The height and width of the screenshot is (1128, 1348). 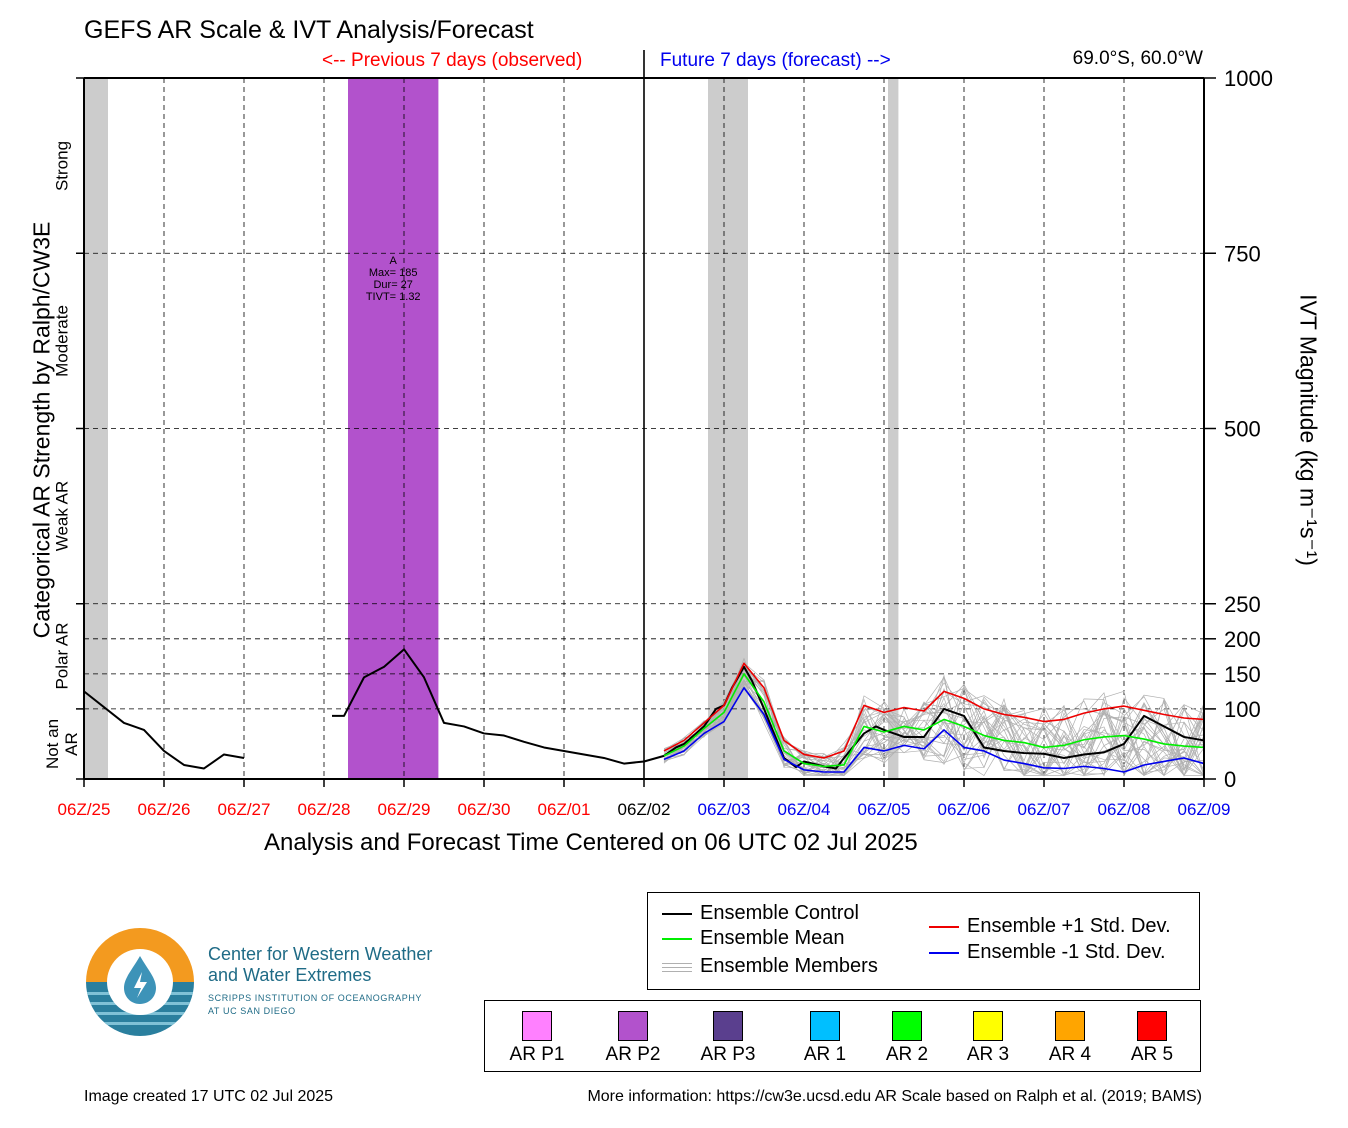 I want to click on ar-scale-item: AR 2, so click(x=907, y=1038).